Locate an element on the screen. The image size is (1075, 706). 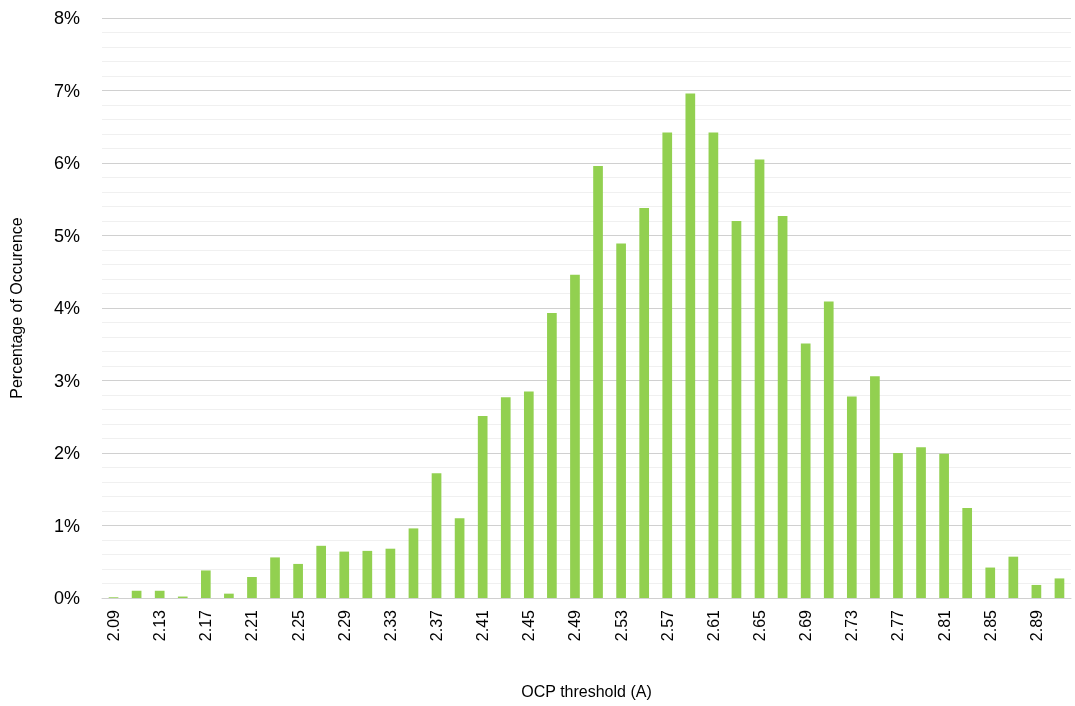
x-tick-label: 2.81 is located at coordinates (944, 625).